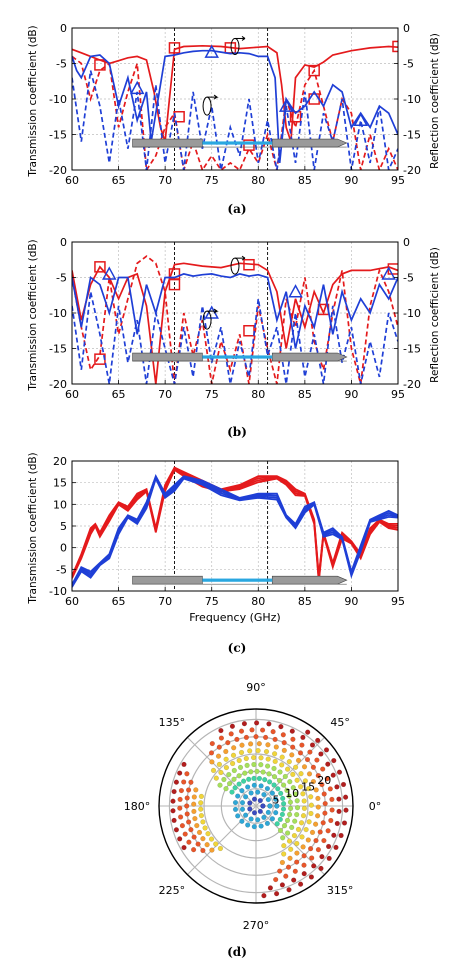 The width and height of the screenshot is (474, 967). Describe the element at coordinates (243, 258) in the screenshot. I see `arrowhead-right-icon` at that location.